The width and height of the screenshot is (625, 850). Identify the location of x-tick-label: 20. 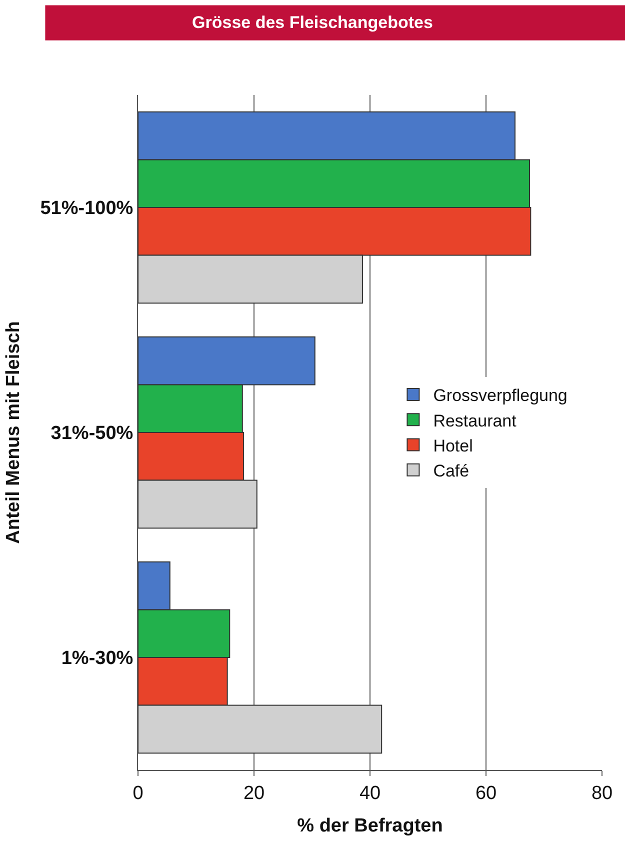
(254, 793).